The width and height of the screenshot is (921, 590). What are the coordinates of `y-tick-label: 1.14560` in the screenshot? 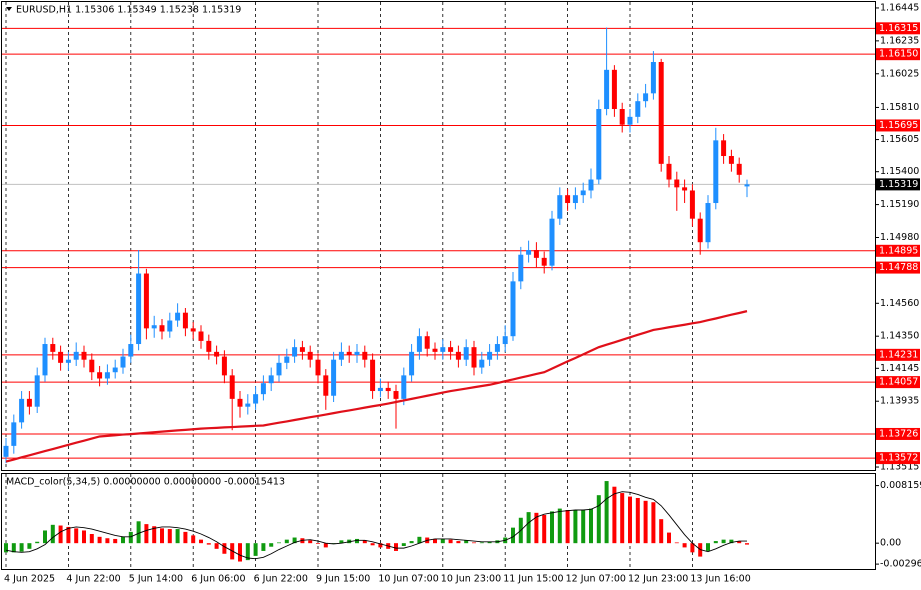 It's located at (899, 303).